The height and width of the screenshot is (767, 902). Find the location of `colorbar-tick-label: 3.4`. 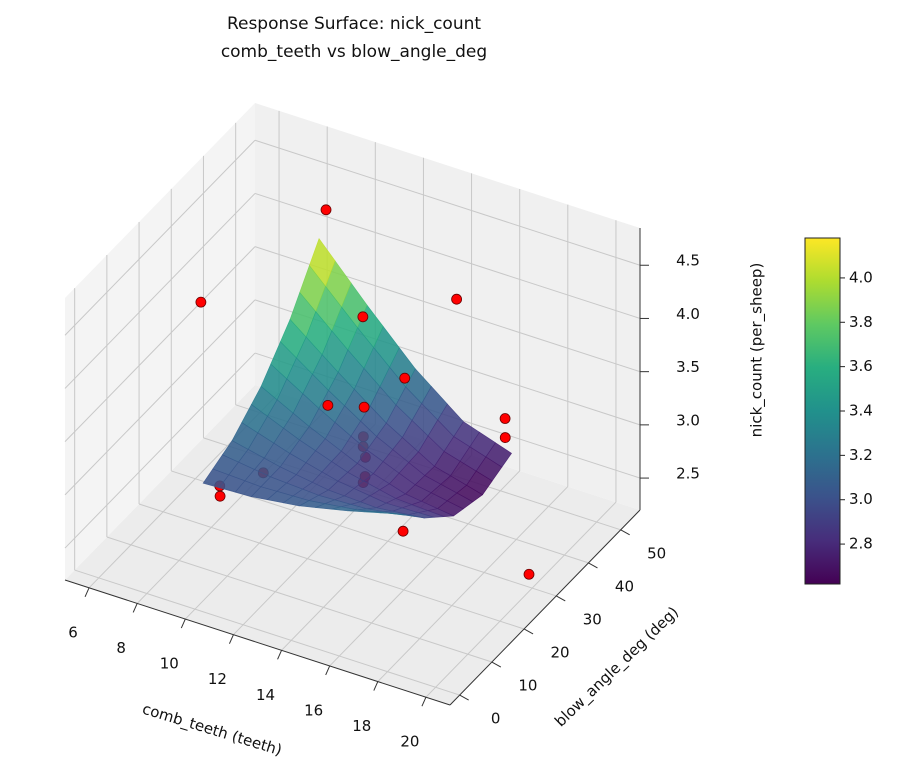

colorbar-tick-label: 3.4 is located at coordinates (861, 411).